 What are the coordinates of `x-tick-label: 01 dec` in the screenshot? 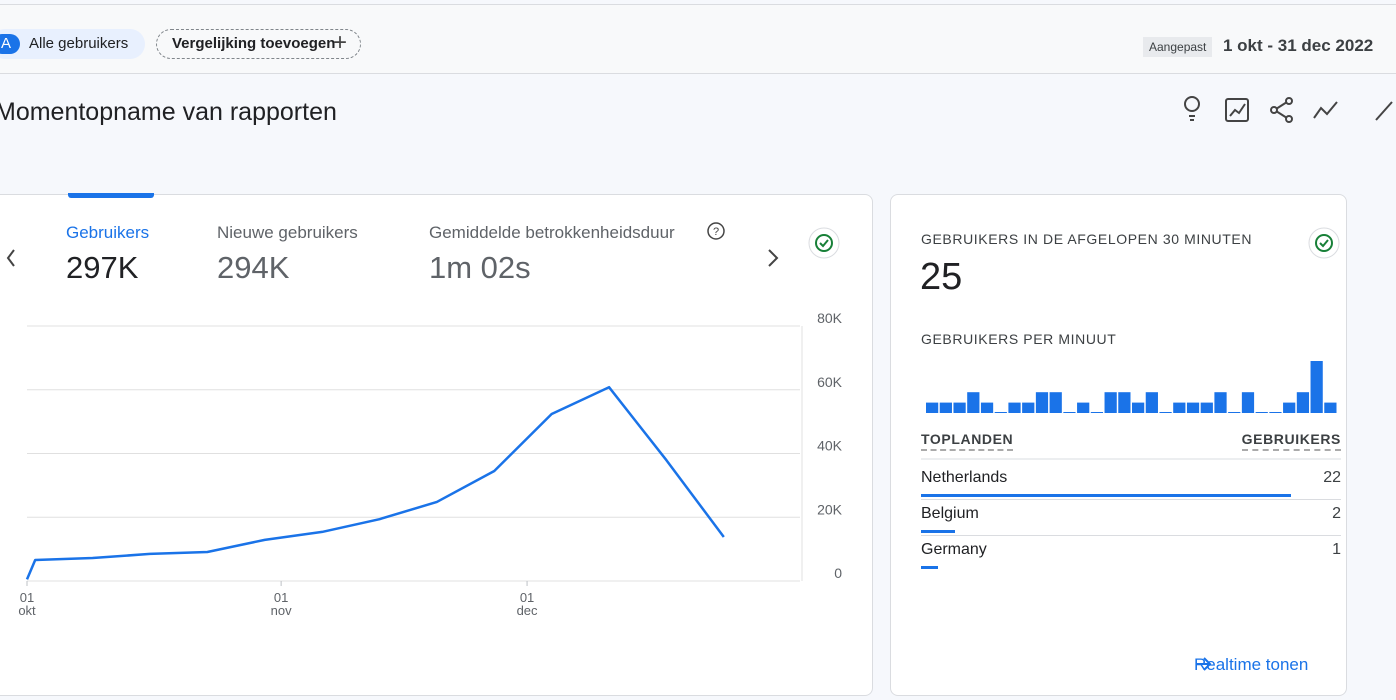 It's located at (527, 604).